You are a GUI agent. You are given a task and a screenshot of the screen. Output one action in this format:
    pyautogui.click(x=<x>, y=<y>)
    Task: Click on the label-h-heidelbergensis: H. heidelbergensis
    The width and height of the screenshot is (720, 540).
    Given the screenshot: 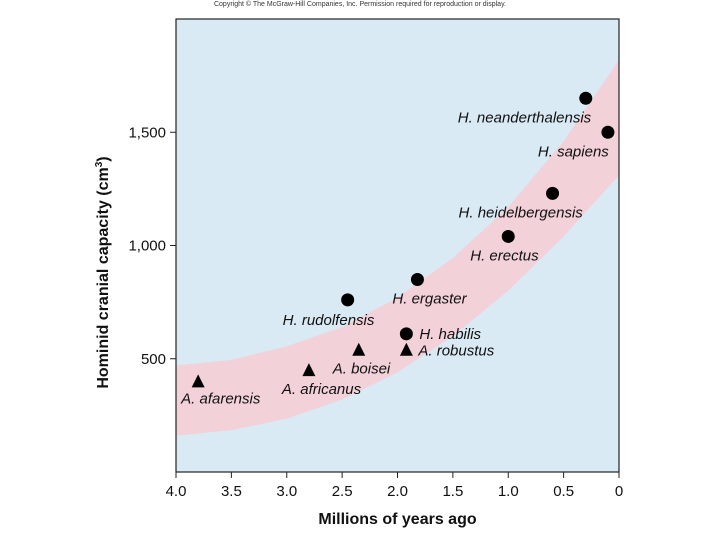 What is the action you would take?
    pyautogui.click(x=521, y=212)
    